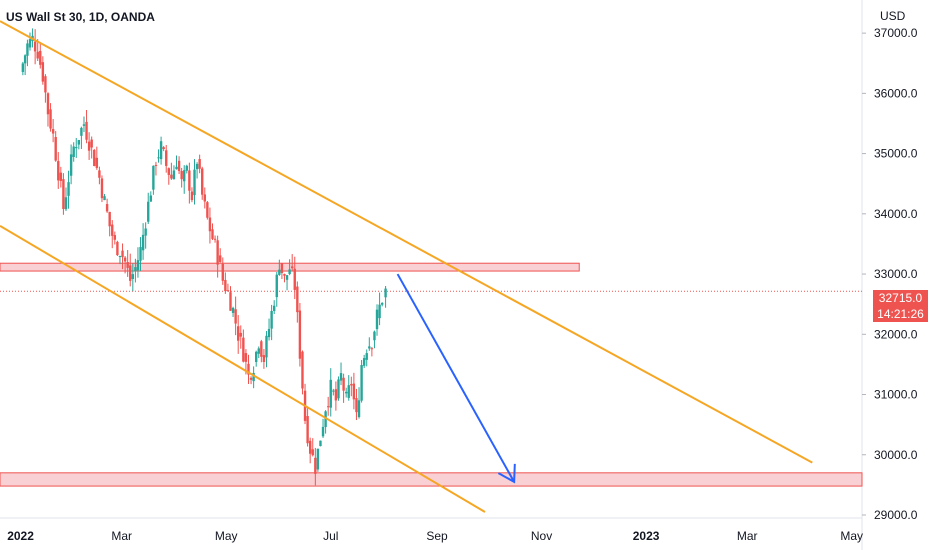 Image resolution: width=932 pixels, height=550 pixels. I want to click on countdown-badge: 14:21:26, so click(900, 314).